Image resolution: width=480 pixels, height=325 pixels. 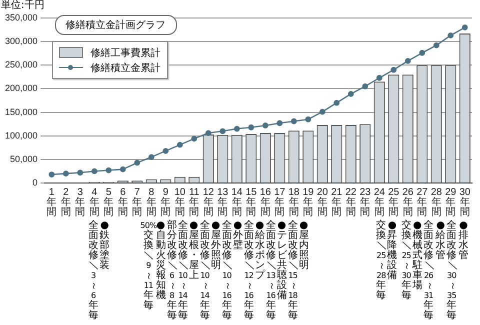 I want to click on legend-label: 修繕工事費累計, so click(x=125, y=53).